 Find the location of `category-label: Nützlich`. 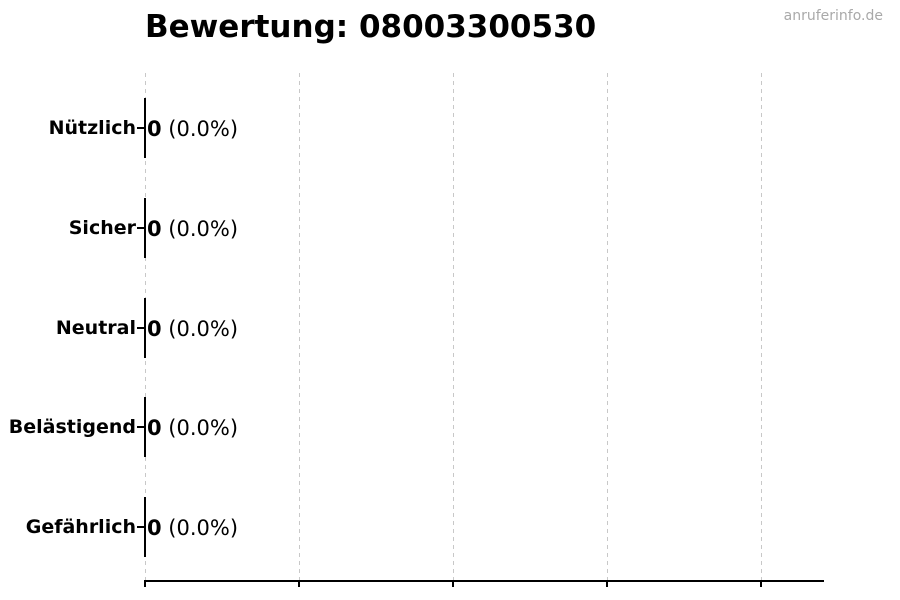

category-label: Nützlich is located at coordinates (92, 128).